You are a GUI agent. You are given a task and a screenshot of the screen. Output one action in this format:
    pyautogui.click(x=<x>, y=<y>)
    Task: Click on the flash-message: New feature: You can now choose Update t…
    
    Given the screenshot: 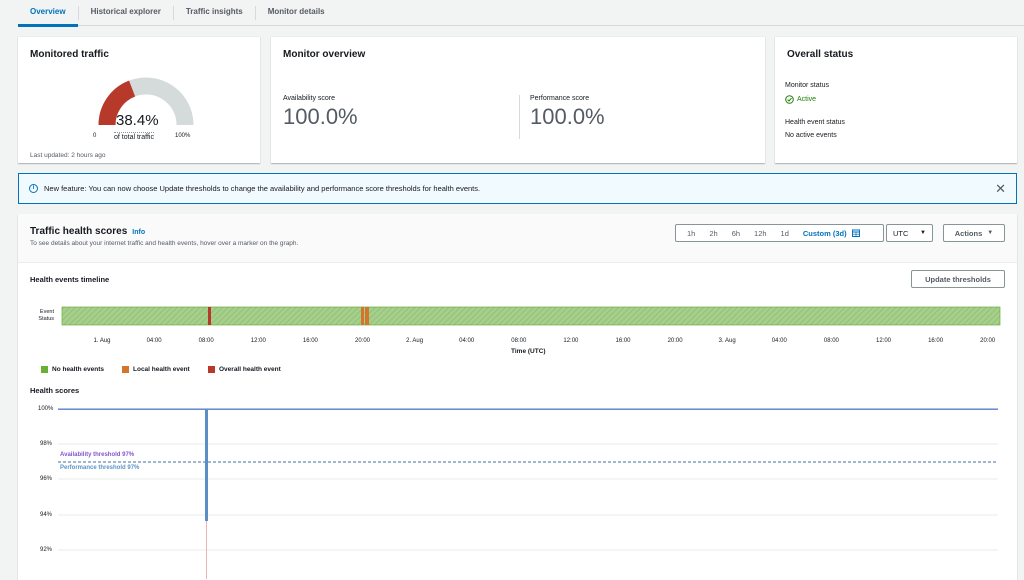 What is the action you would take?
    pyautogui.click(x=262, y=188)
    